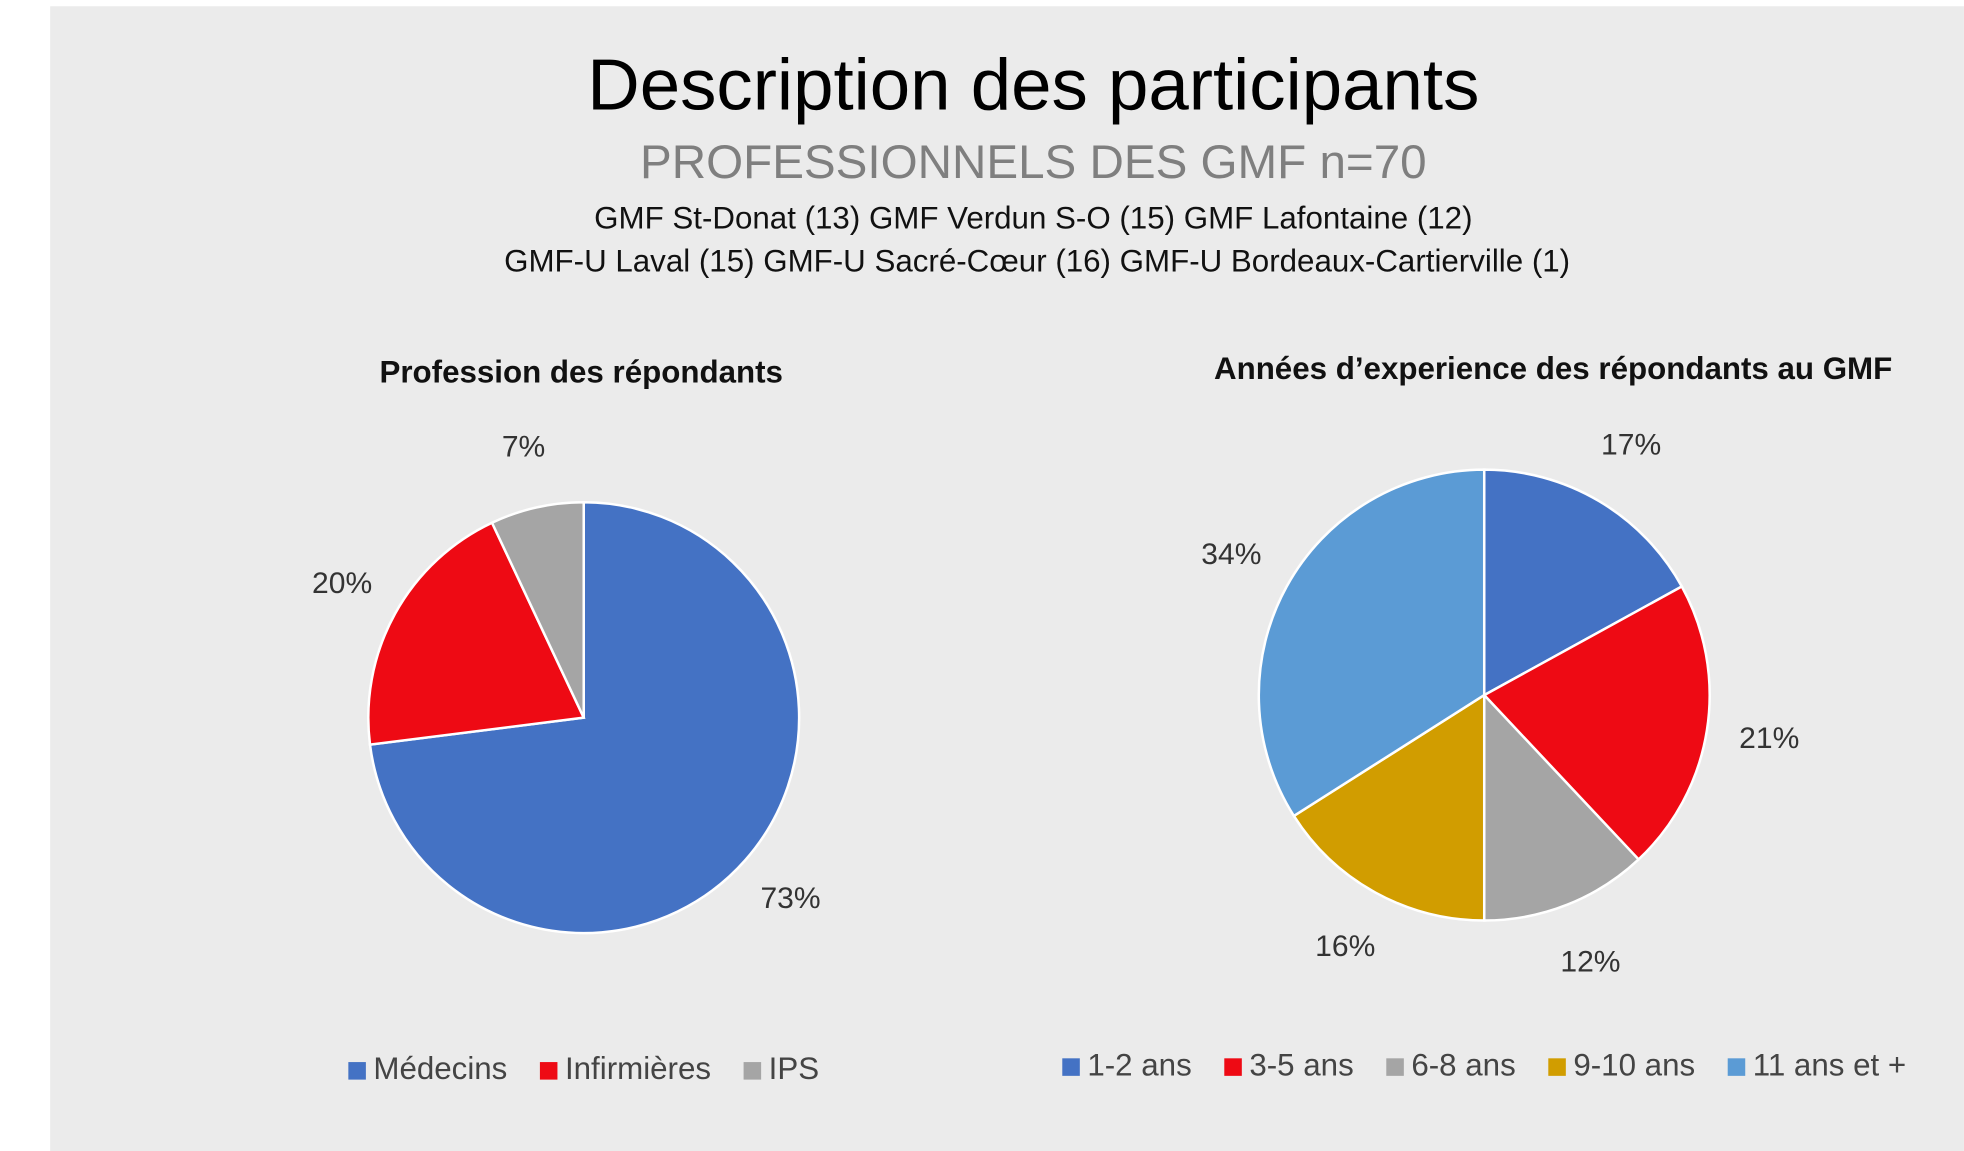 Image resolution: width=1964 pixels, height=1151 pixels. I want to click on slide-title: Description des participants, so click(1033, 84).